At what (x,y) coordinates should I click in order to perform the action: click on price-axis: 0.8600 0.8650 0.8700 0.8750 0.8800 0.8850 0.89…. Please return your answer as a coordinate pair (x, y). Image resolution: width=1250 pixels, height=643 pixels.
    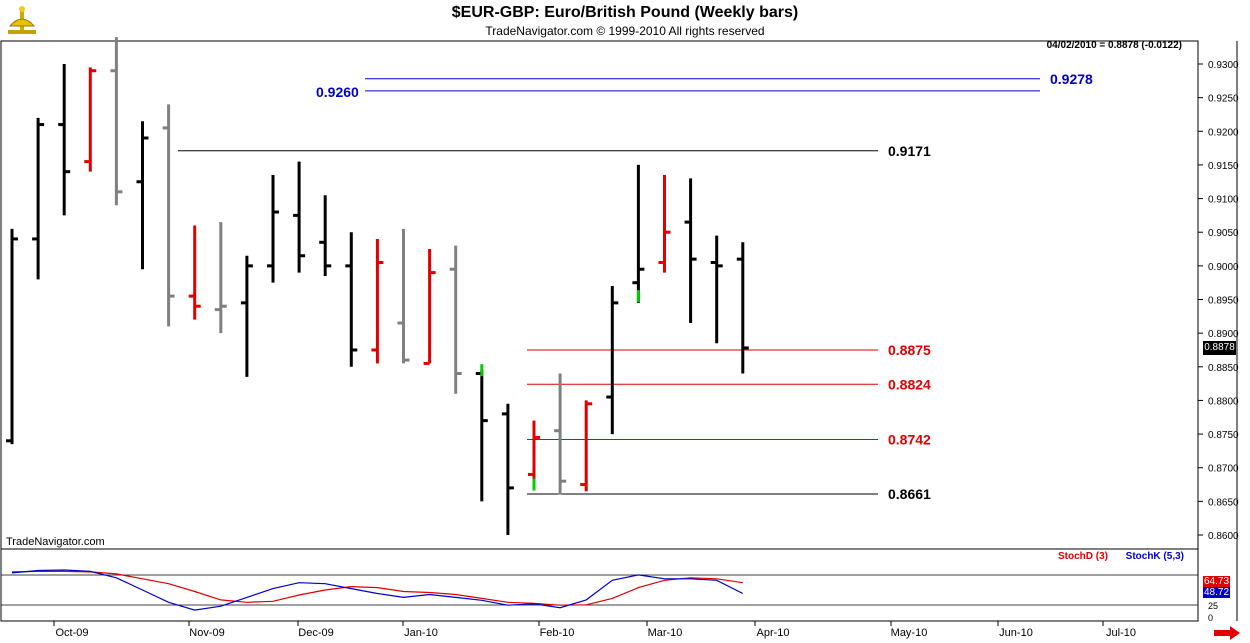
    Looking at the image, I should click on (1218, 301).